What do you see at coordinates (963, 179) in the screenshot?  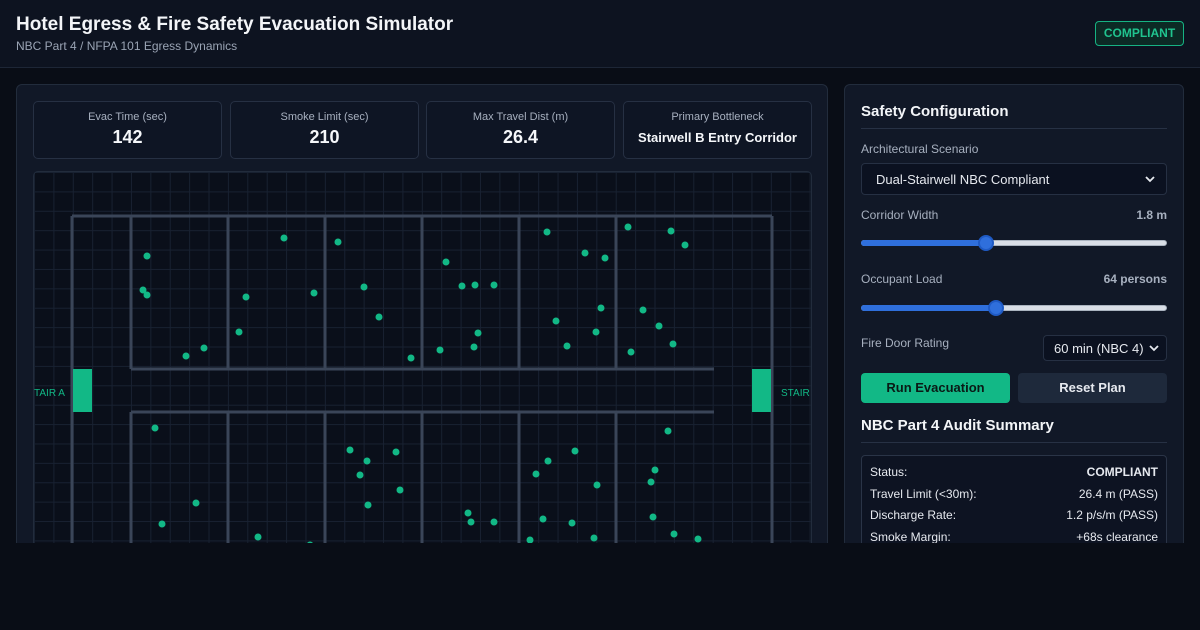 I see `scenario-select-value: Dual-Stairwell NBC Compliant` at bounding box center [963, 179].